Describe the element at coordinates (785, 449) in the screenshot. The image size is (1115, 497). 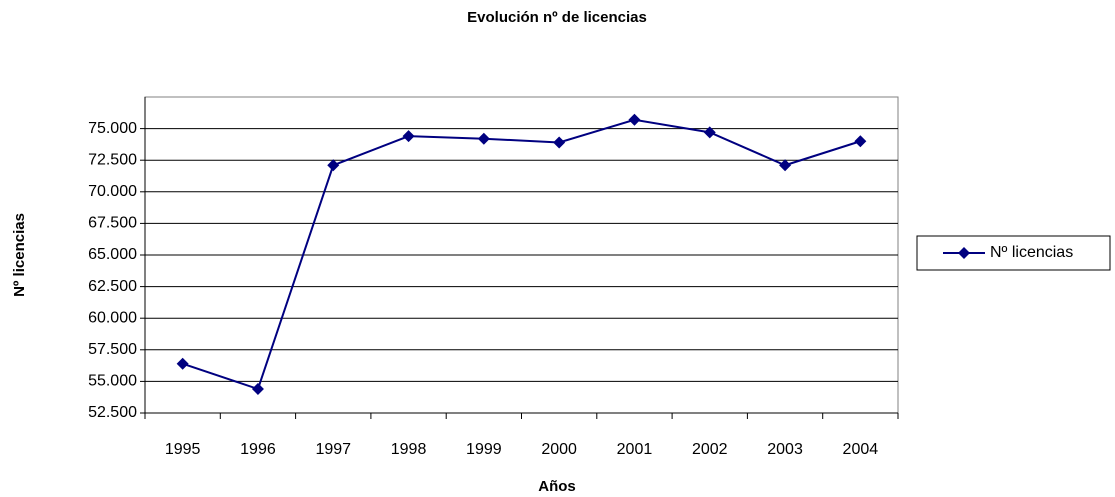
I see `x-tick-label: 2003` at that location.